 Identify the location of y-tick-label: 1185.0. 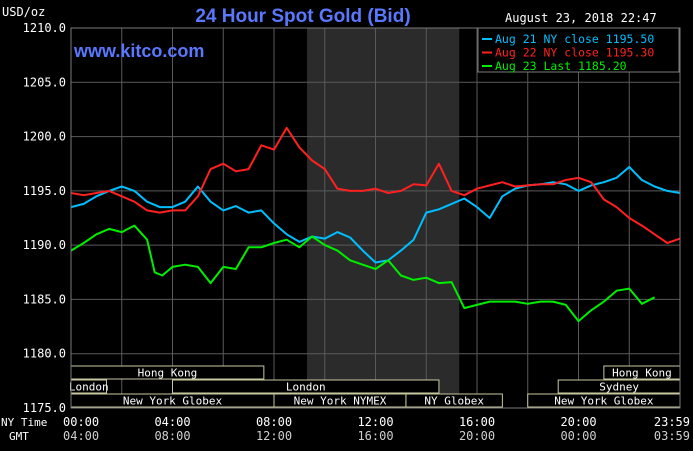
(44, 299).